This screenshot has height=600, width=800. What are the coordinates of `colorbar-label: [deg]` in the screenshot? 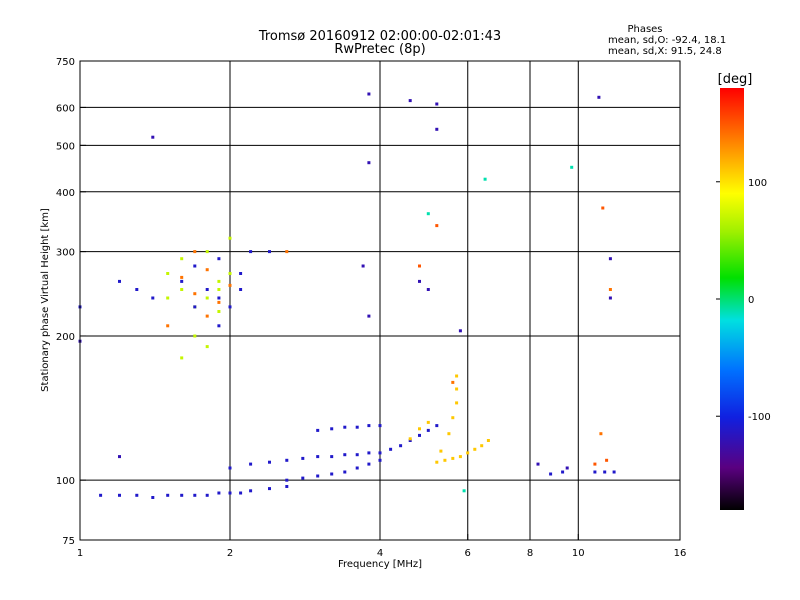 It's located at (735, 79).